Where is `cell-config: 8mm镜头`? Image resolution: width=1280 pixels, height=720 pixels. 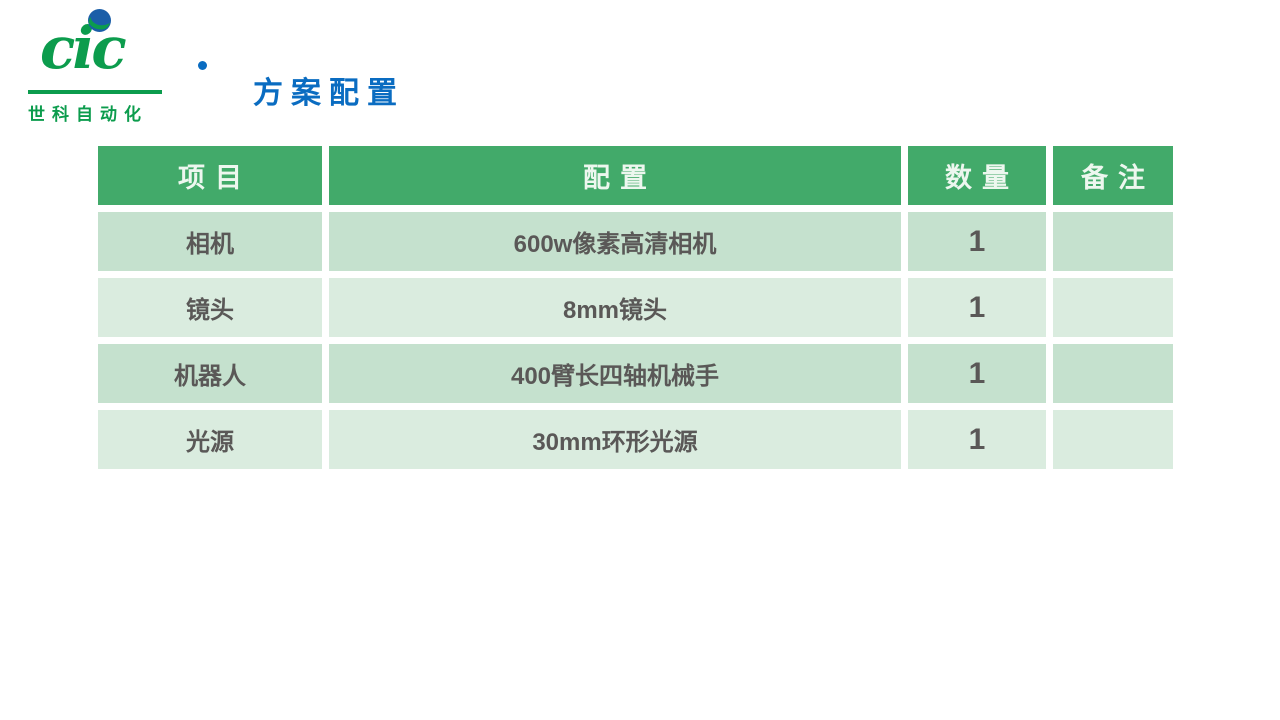 cell-config: 8mm镜头 is located at coordinates (615, 307).